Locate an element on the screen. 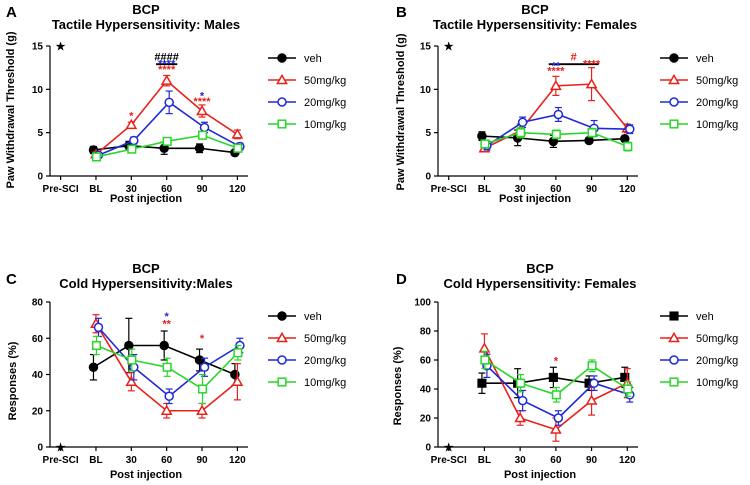 The width and height of the screenshot is (750, 485). significance-annotation: ** is located at coordinates (556, 66).